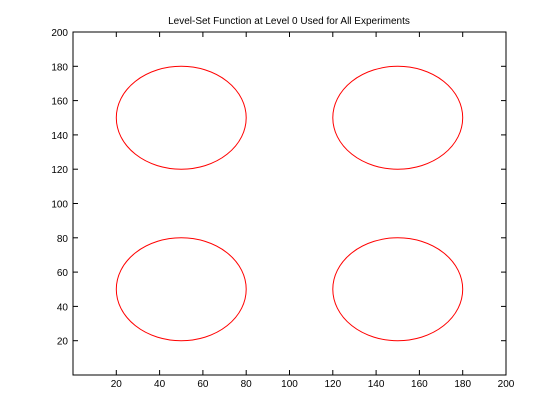  Describe the element at coordinates (59, 67) in the screenshot. I see `y-tick-label-8: 180` at that location.